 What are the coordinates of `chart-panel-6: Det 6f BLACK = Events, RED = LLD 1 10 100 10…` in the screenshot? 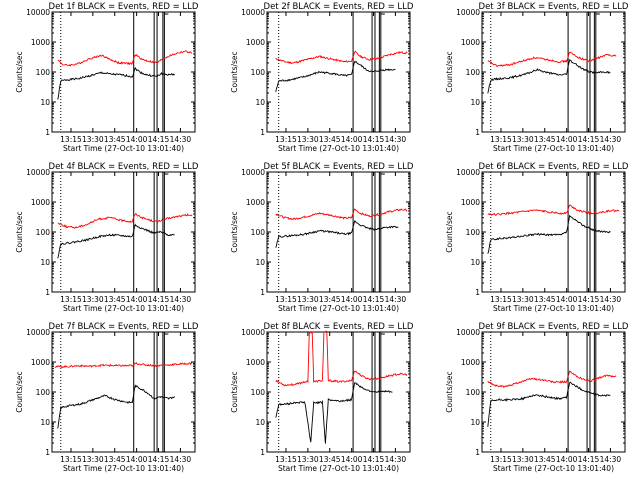 It's located at (537, 237).